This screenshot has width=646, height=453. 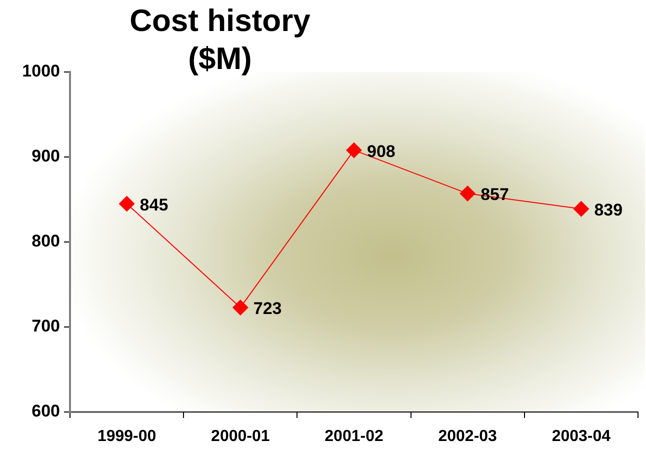 I want to click on y-tick-label: 900, so click(x=46, y=156).